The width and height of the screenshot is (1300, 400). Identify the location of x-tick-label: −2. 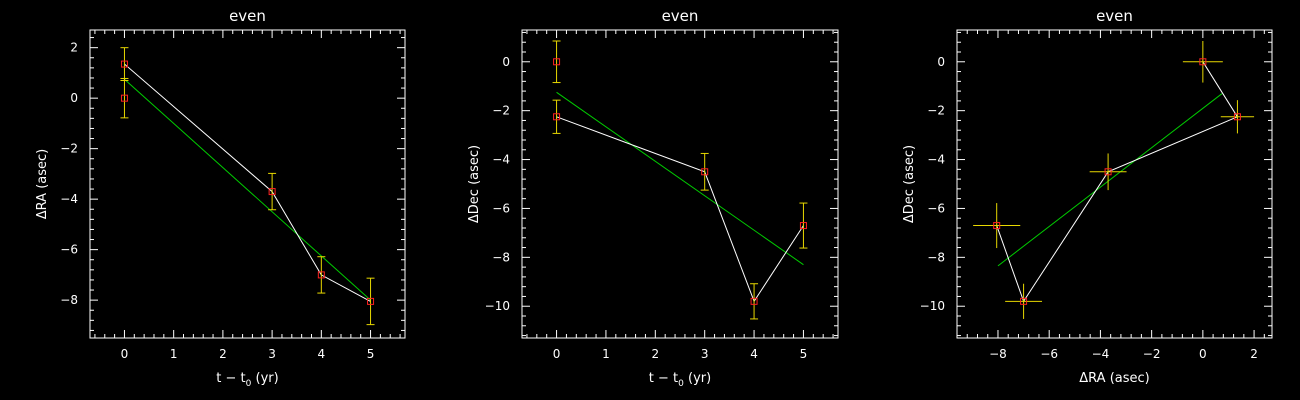
(1152, 354).